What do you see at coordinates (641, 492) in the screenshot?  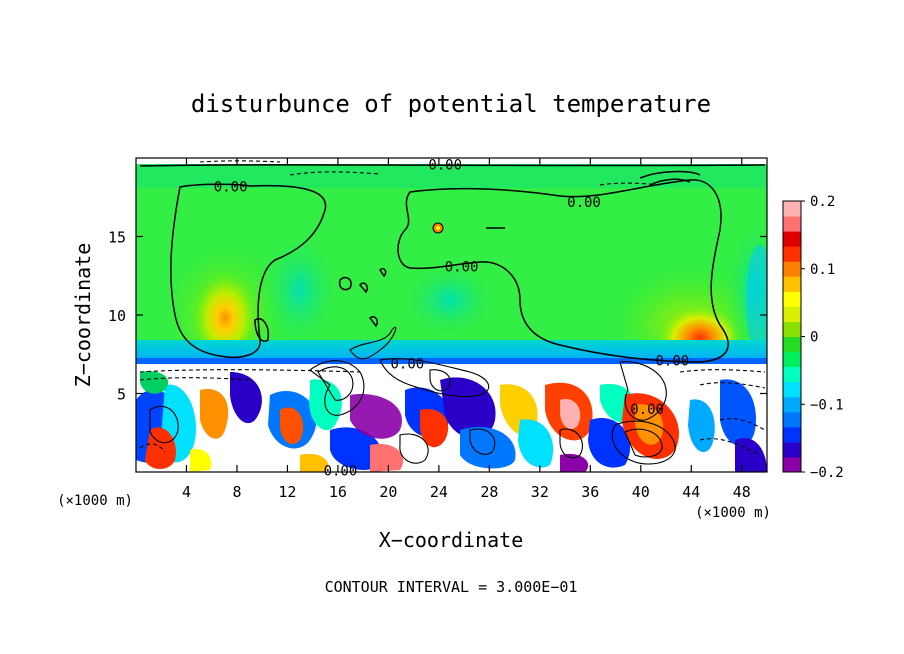 I see `x-tick-label: 40` at bounding box center [641, 492].